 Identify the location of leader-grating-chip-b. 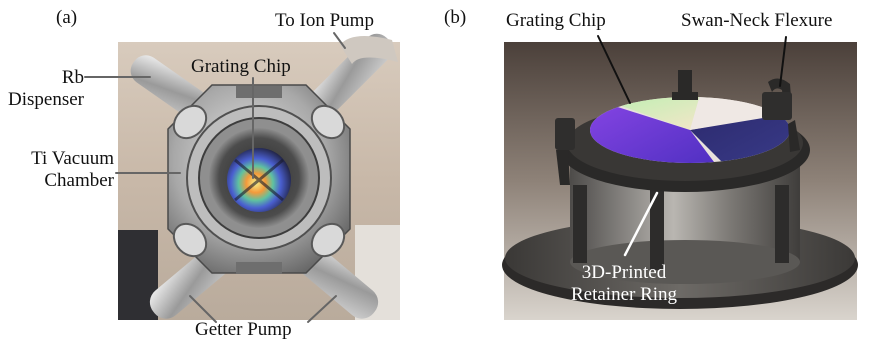
(614, 69).